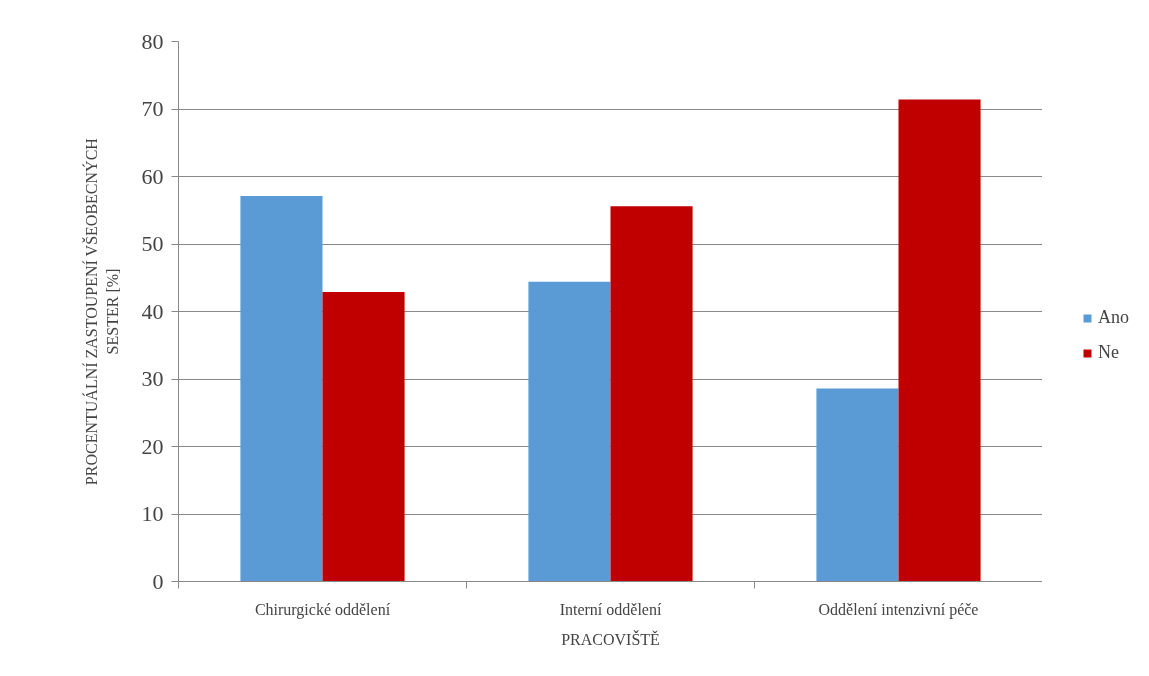 The image size is (1149, 676). What do you see at coordinates (152, 243) in the screenshot?
I see `y-tick-label: 50` at bounding box center [152, 243].